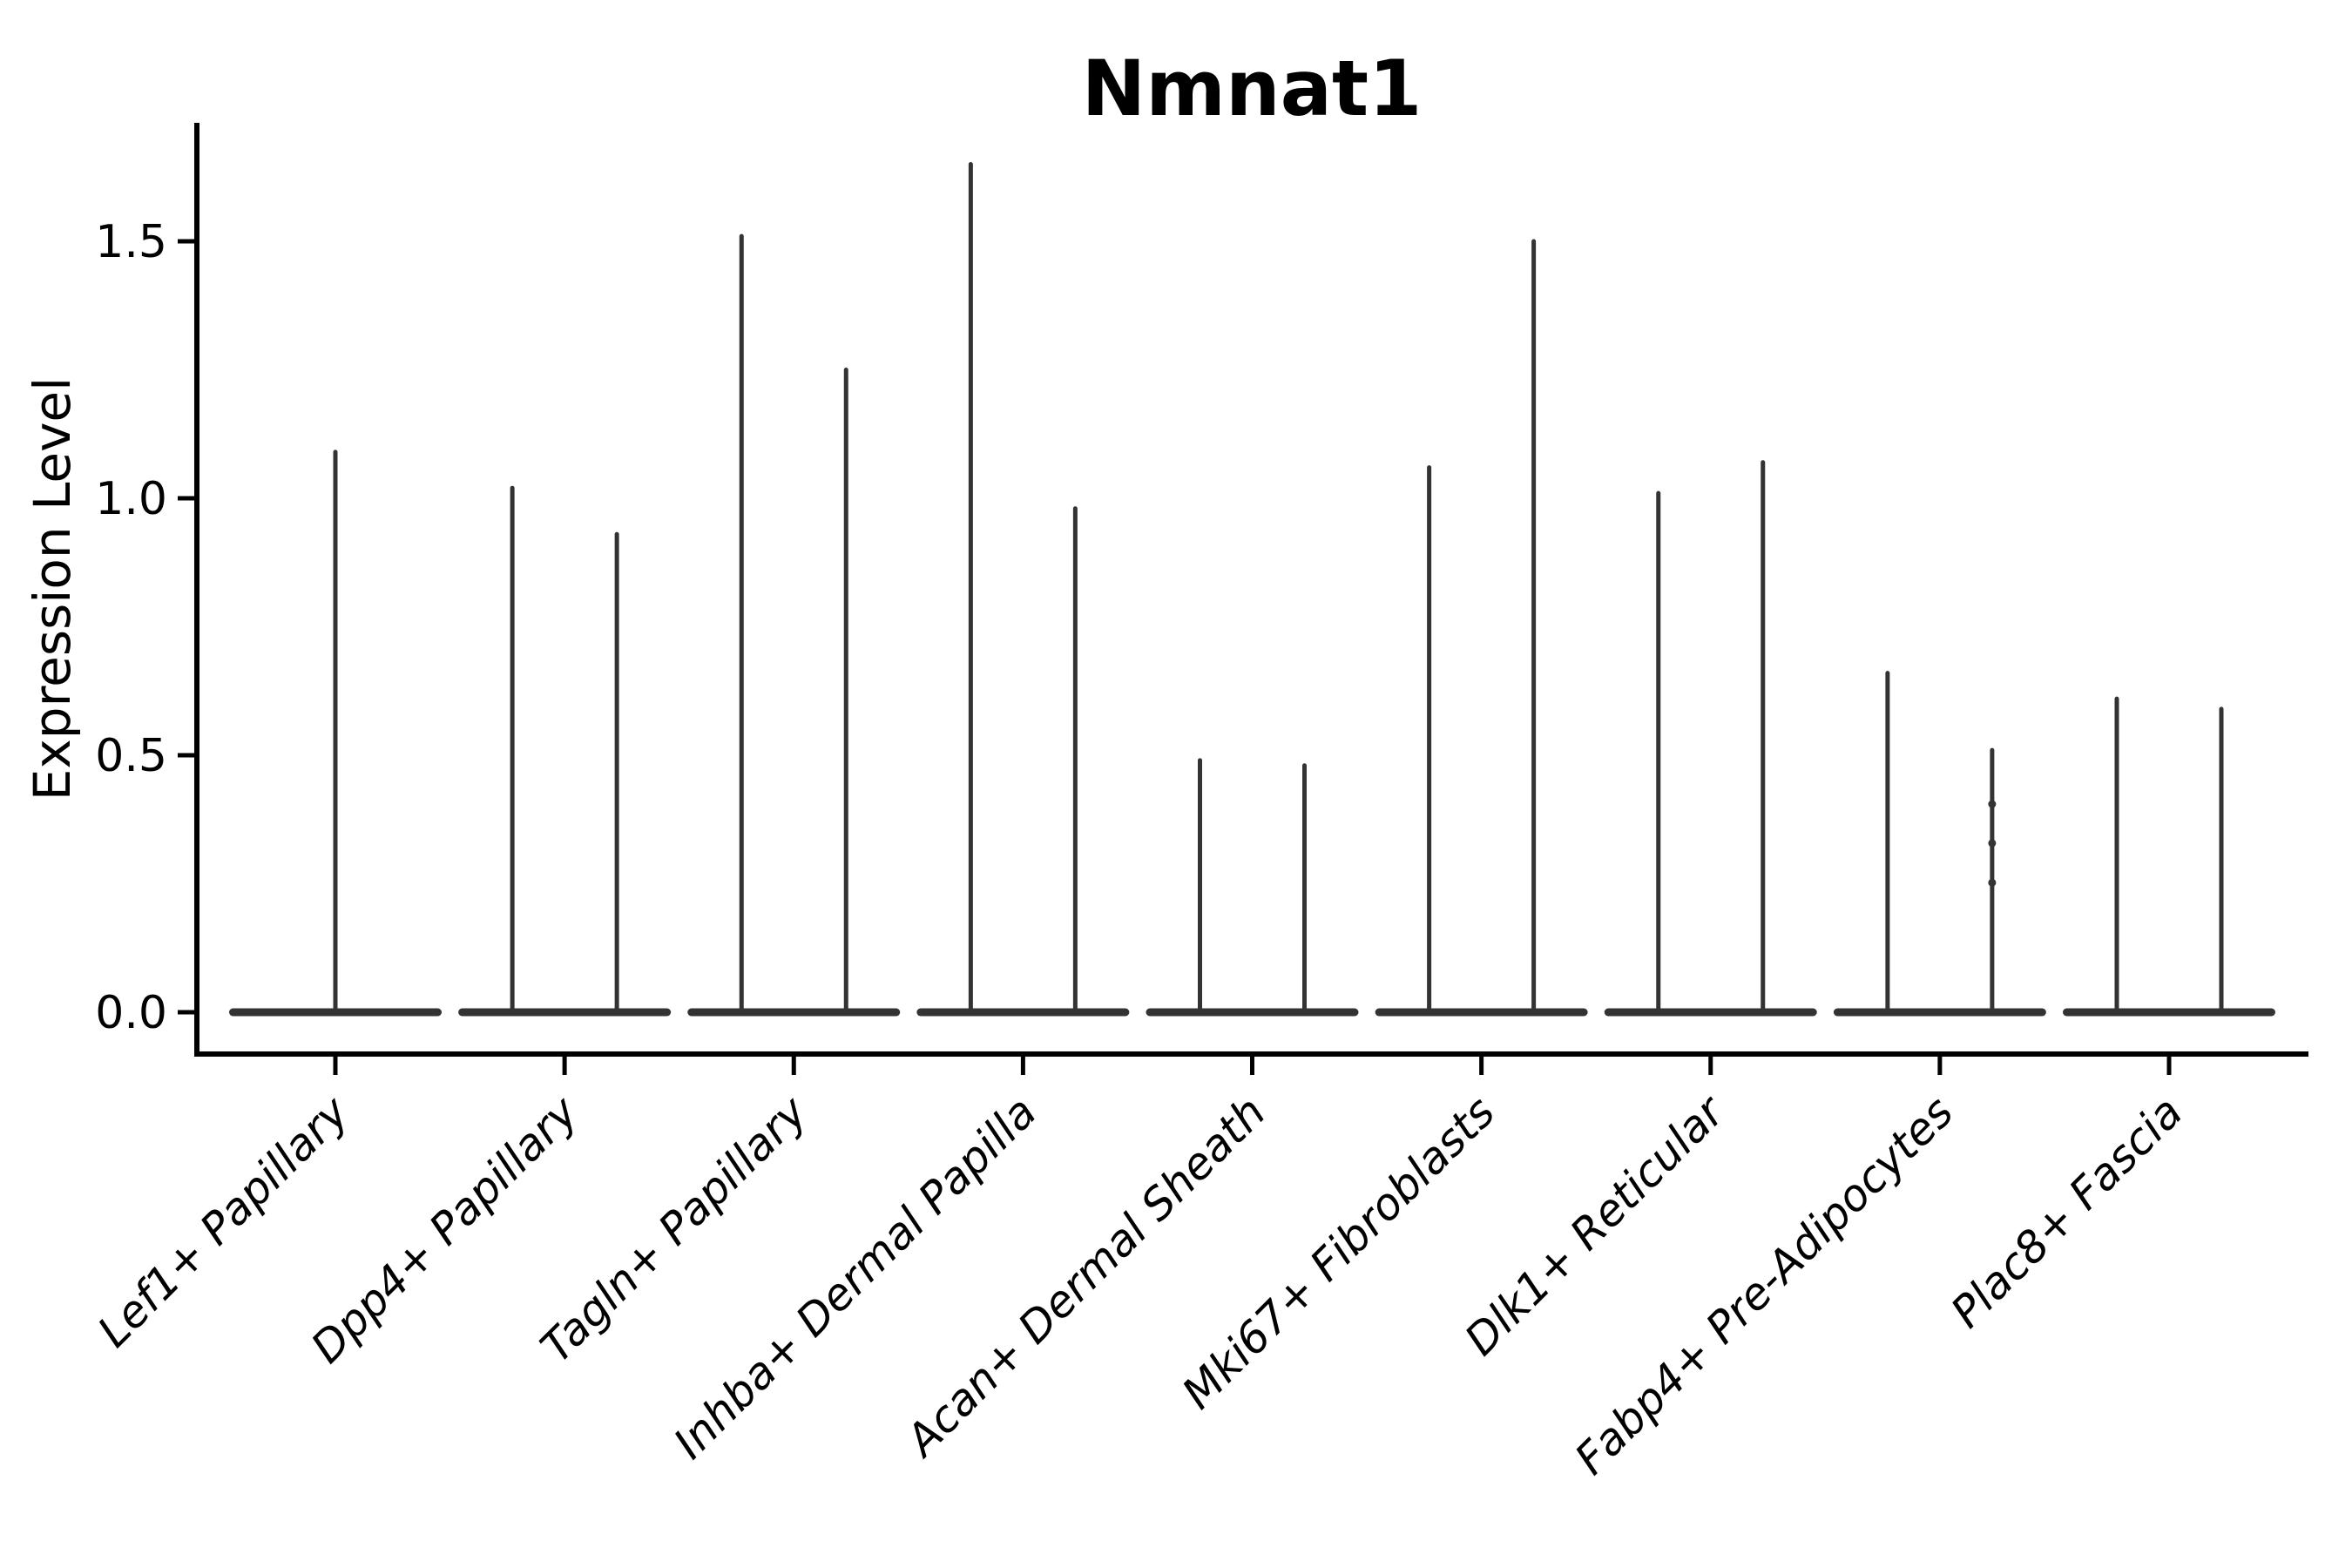  What do you see at coordinates (131, 242) in the screenshot?
I see `y-tick-label: 1.5` at bounding box center [131, 242].